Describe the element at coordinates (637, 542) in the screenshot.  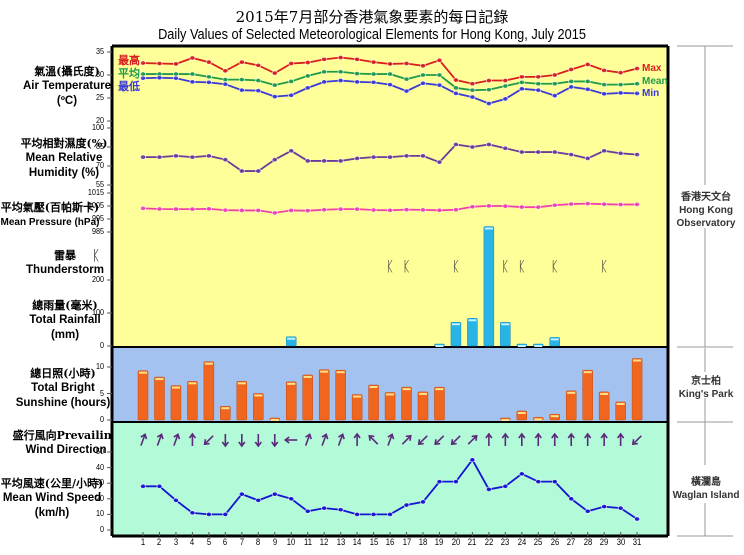
I see `day-label: 31` at that location.